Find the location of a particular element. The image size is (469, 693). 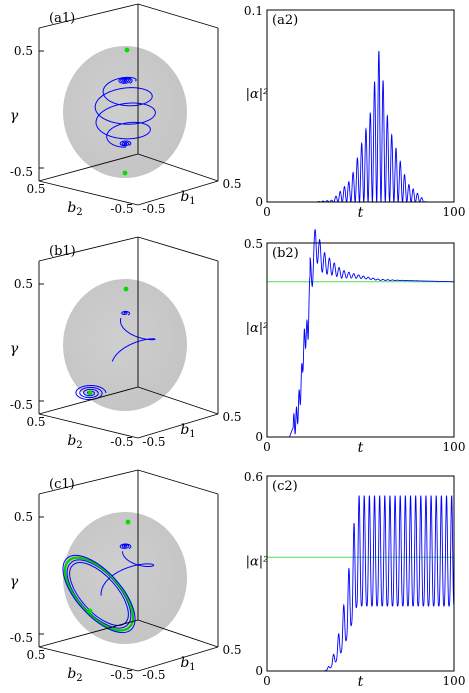

limit-cycle is located at coordinates (99, 594).